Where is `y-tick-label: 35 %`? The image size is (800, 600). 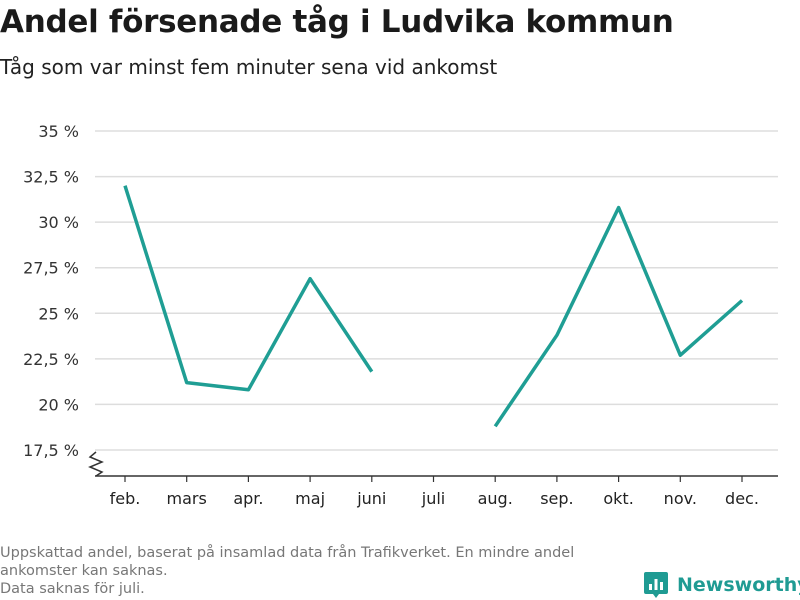 y-tick-label: 35 % is located at coordinates (58, 131).